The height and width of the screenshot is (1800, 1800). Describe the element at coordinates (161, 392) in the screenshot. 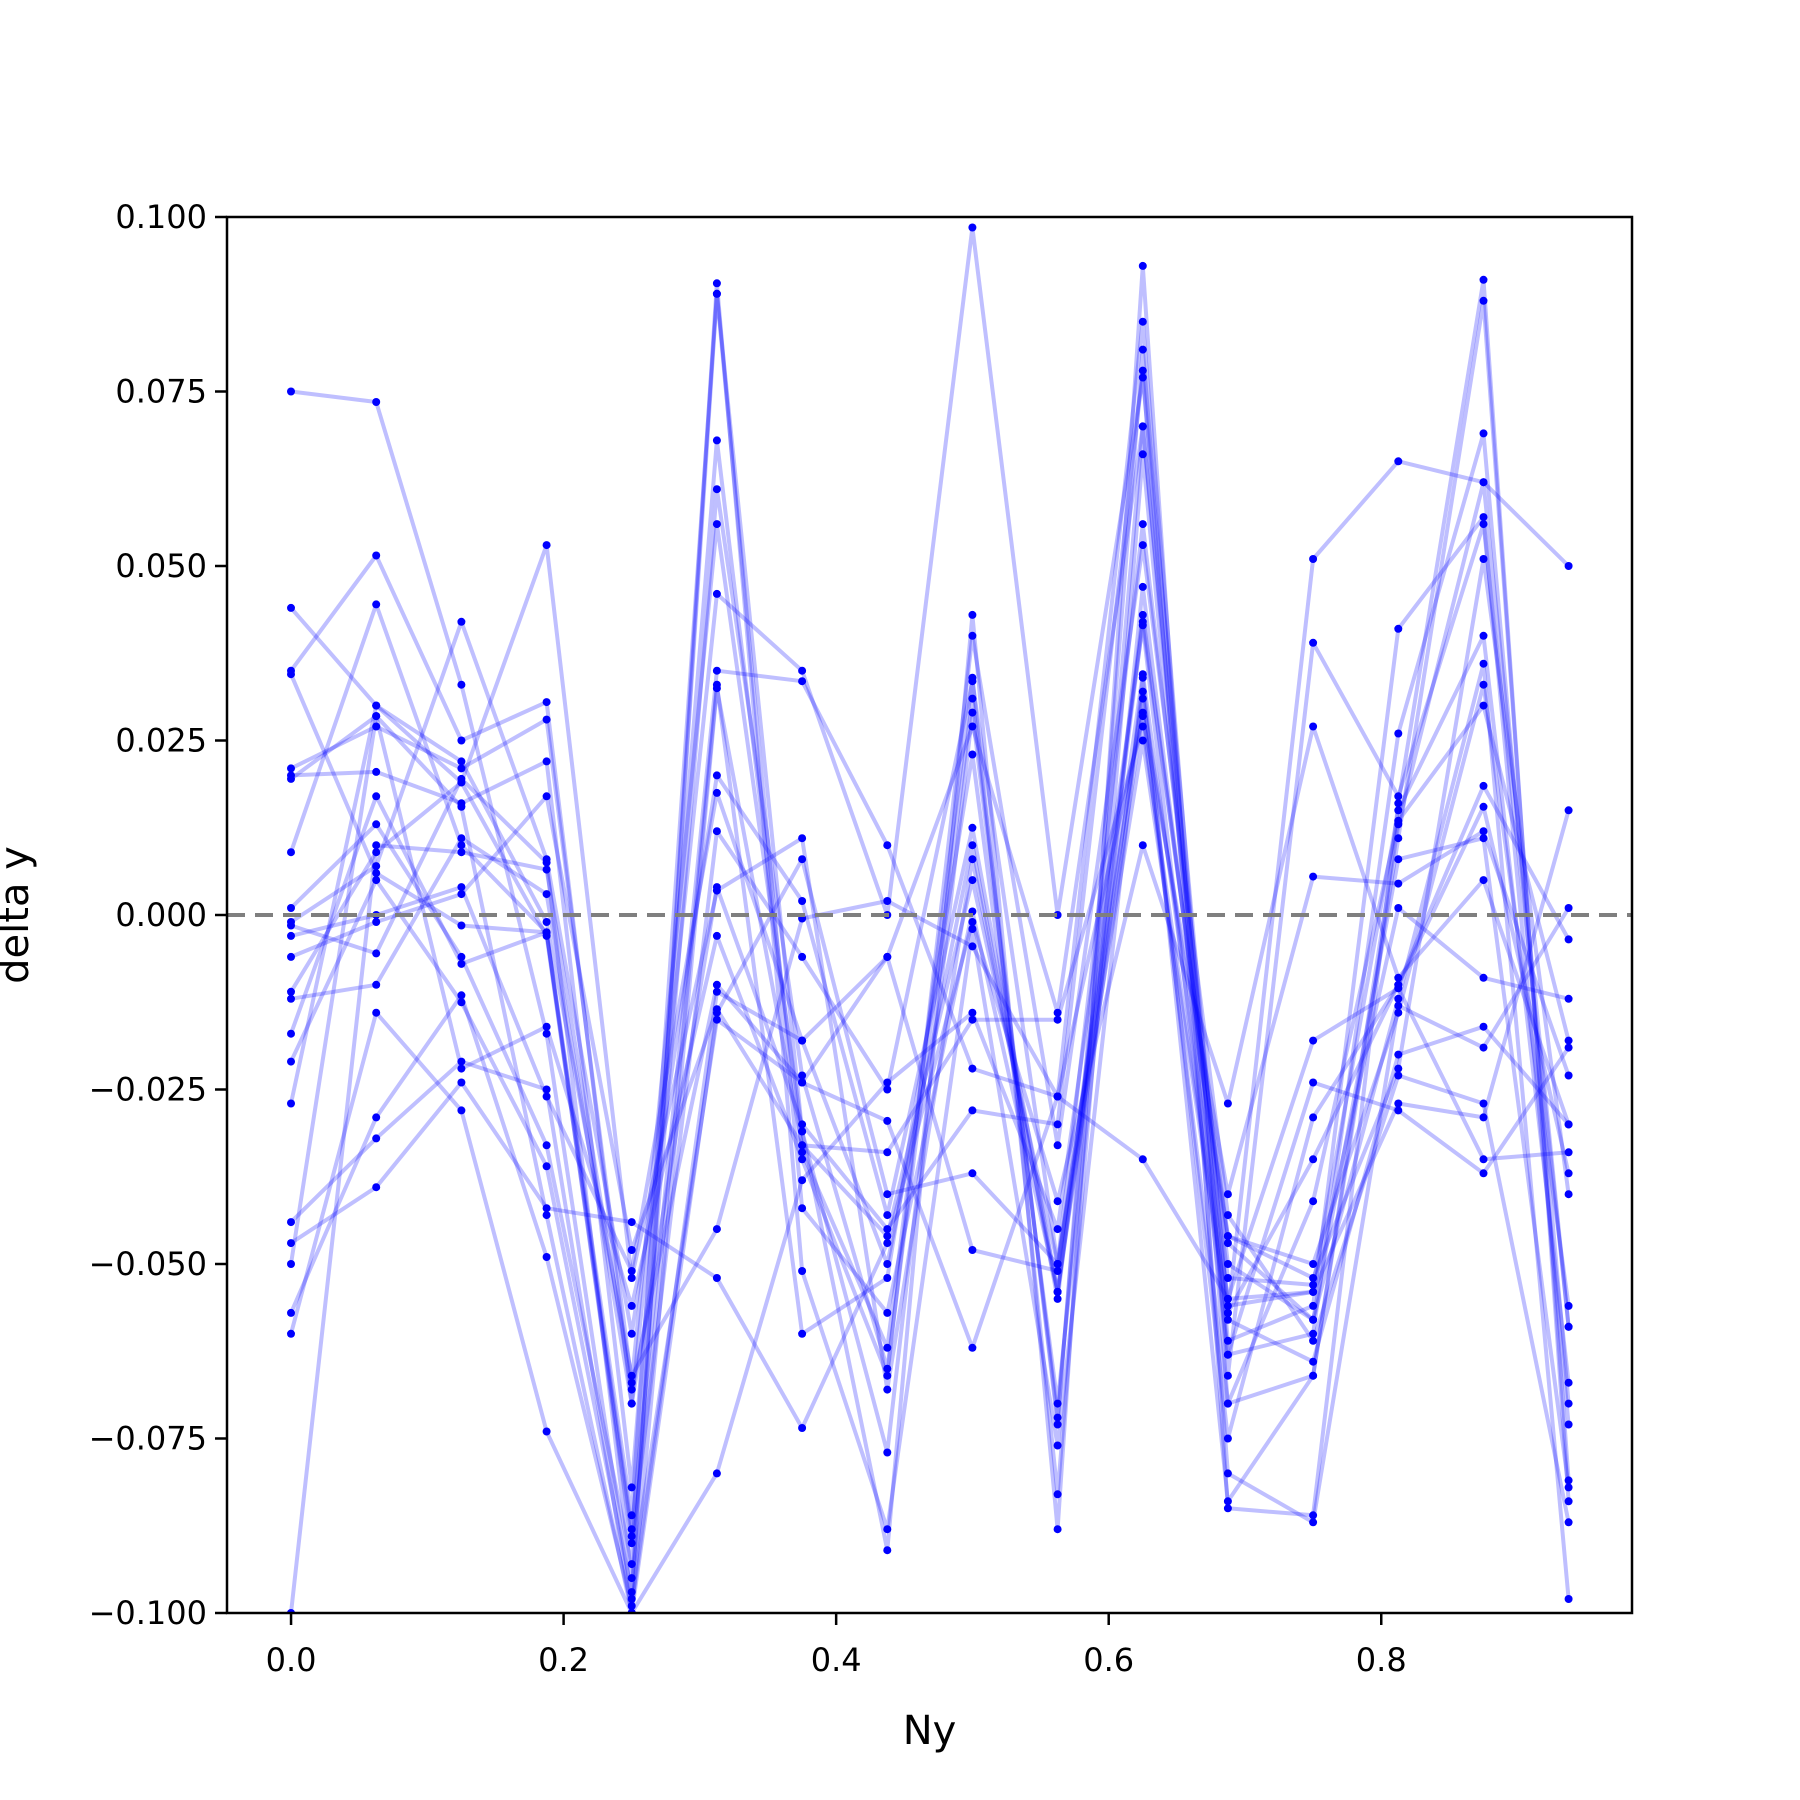

I see `y-tick-label: 0.075` at that location.